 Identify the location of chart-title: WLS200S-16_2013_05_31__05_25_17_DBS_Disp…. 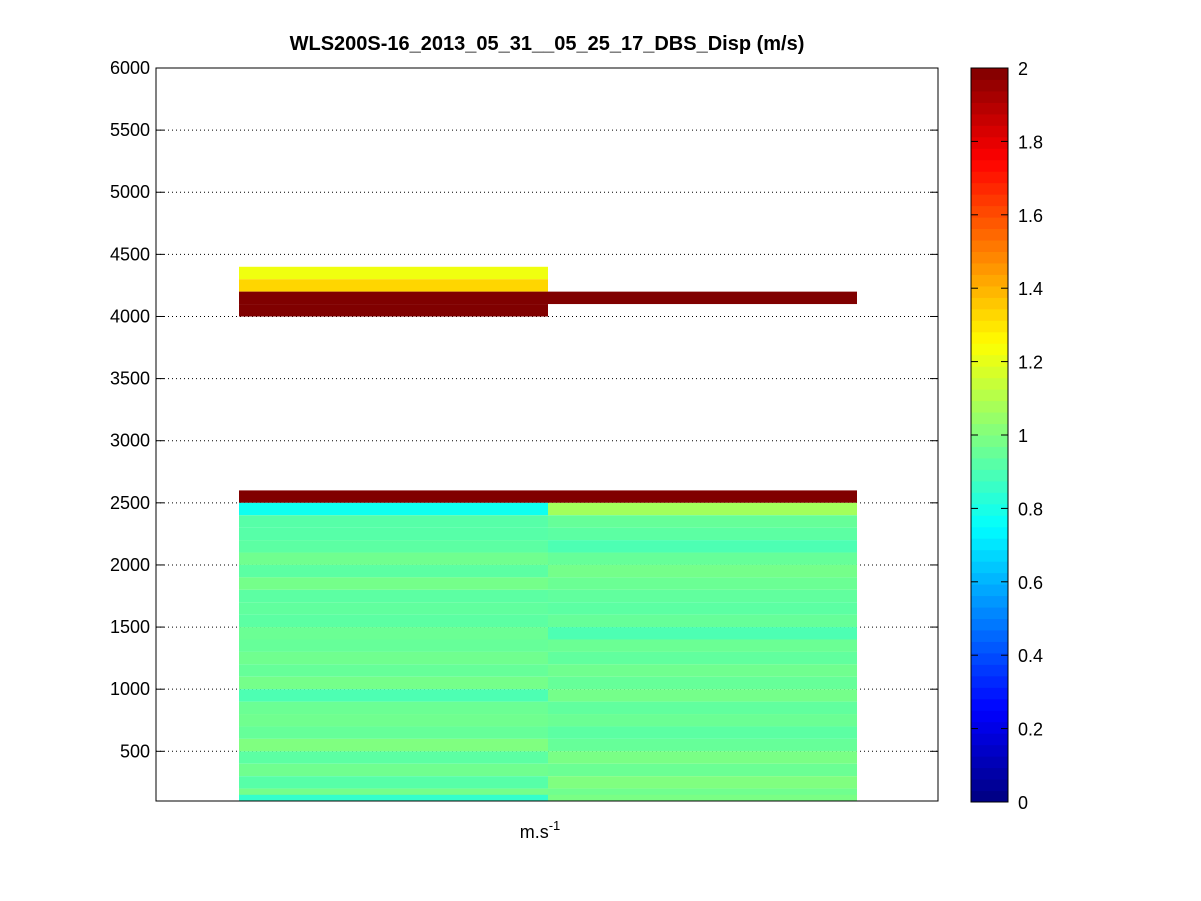
(547, 44).